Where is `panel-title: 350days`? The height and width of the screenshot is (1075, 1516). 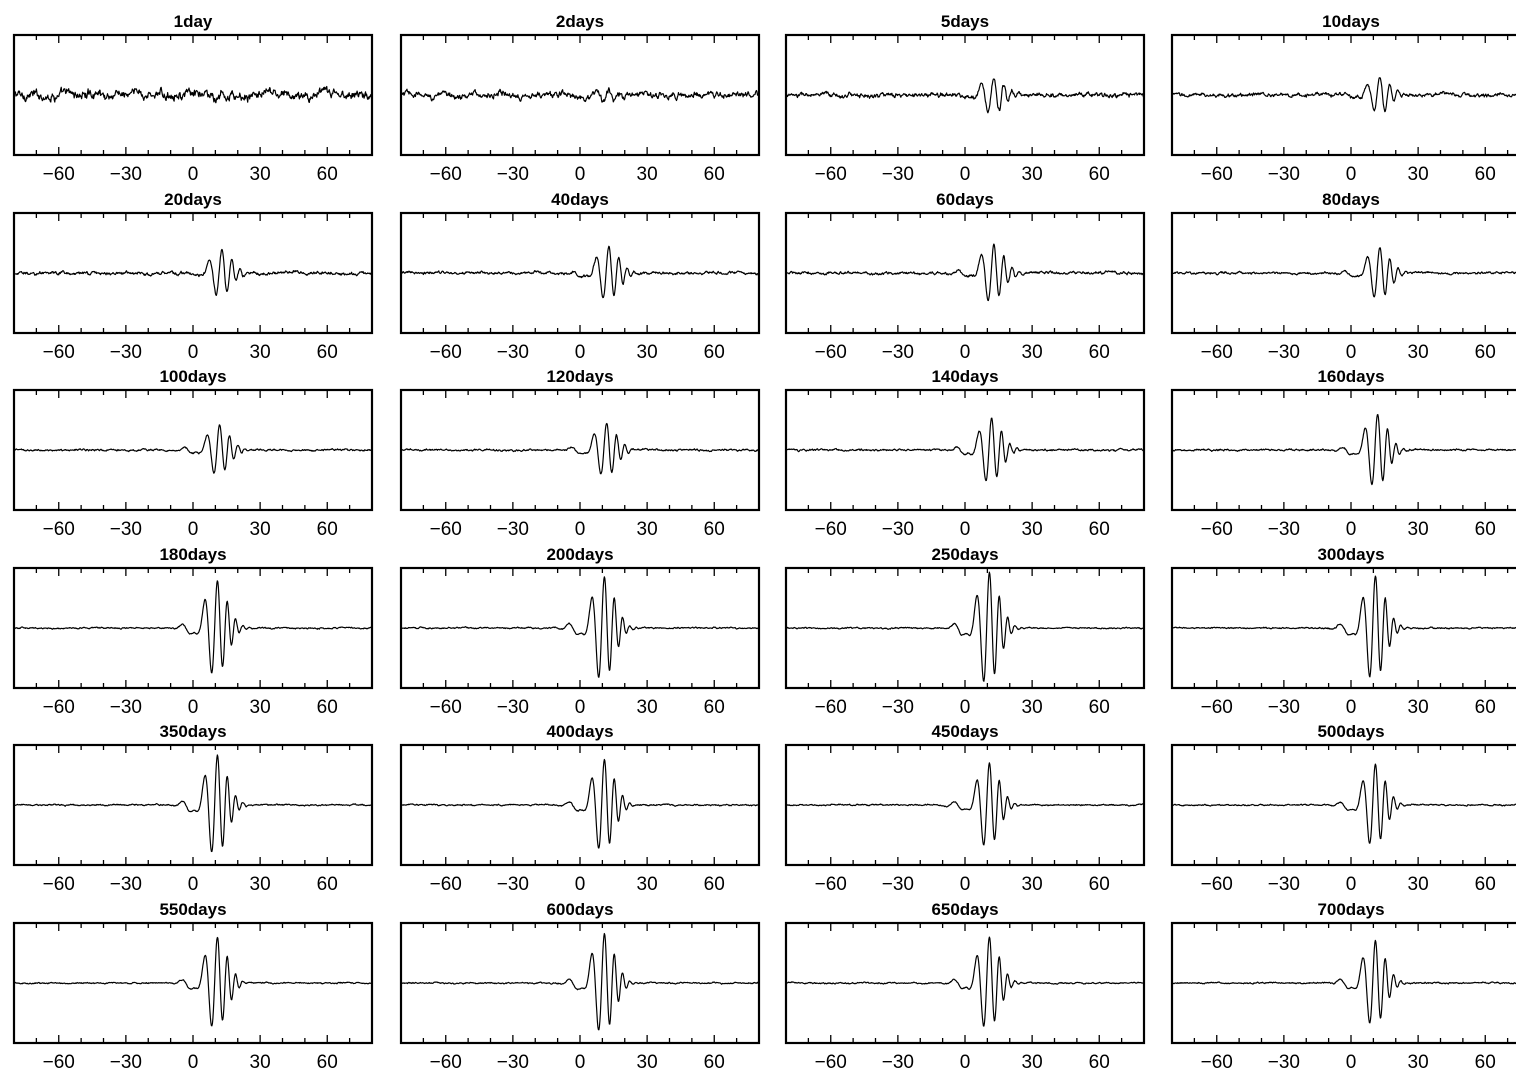 panel-title: 350days is located at coordinates (192, 731).